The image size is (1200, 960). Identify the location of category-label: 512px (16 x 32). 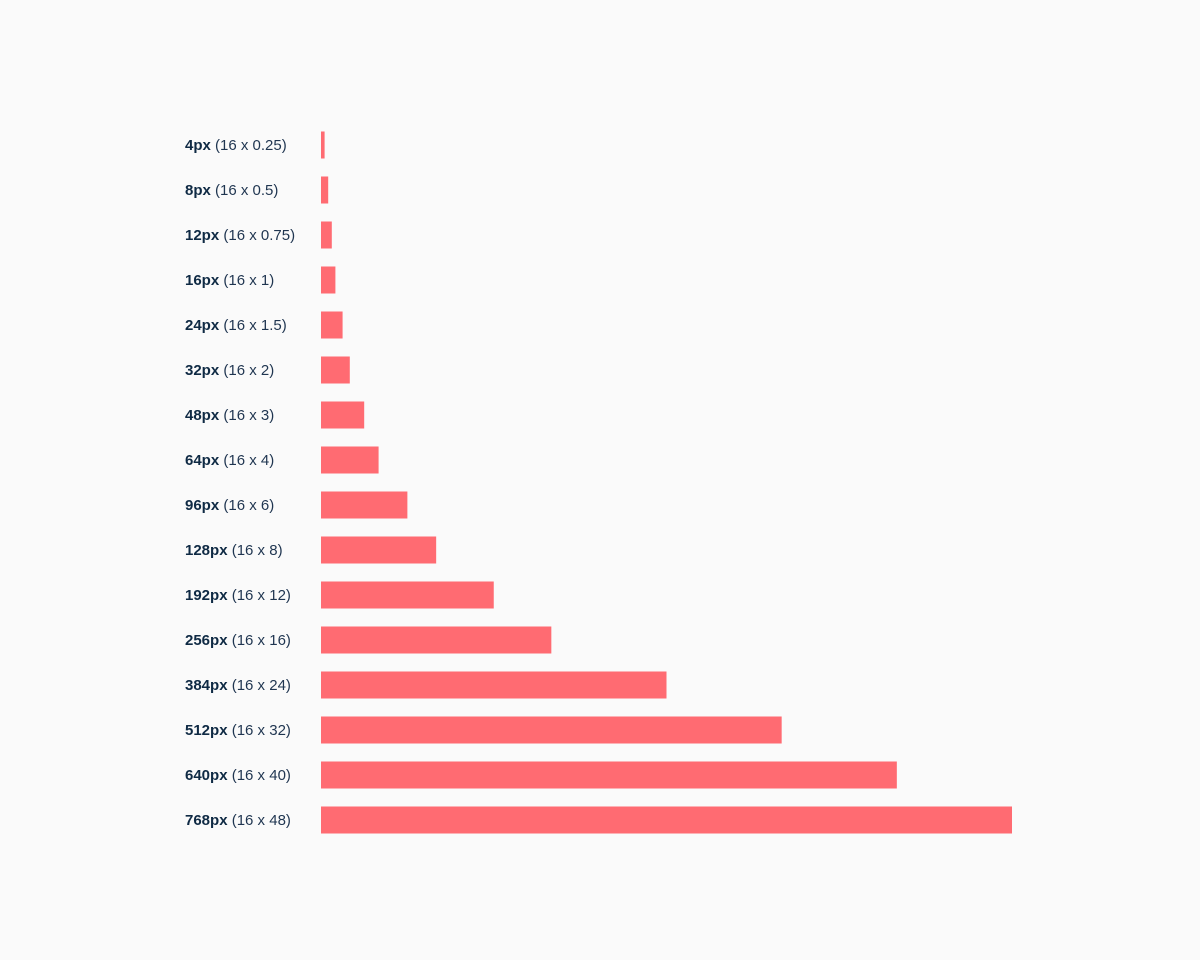
(238, 730).